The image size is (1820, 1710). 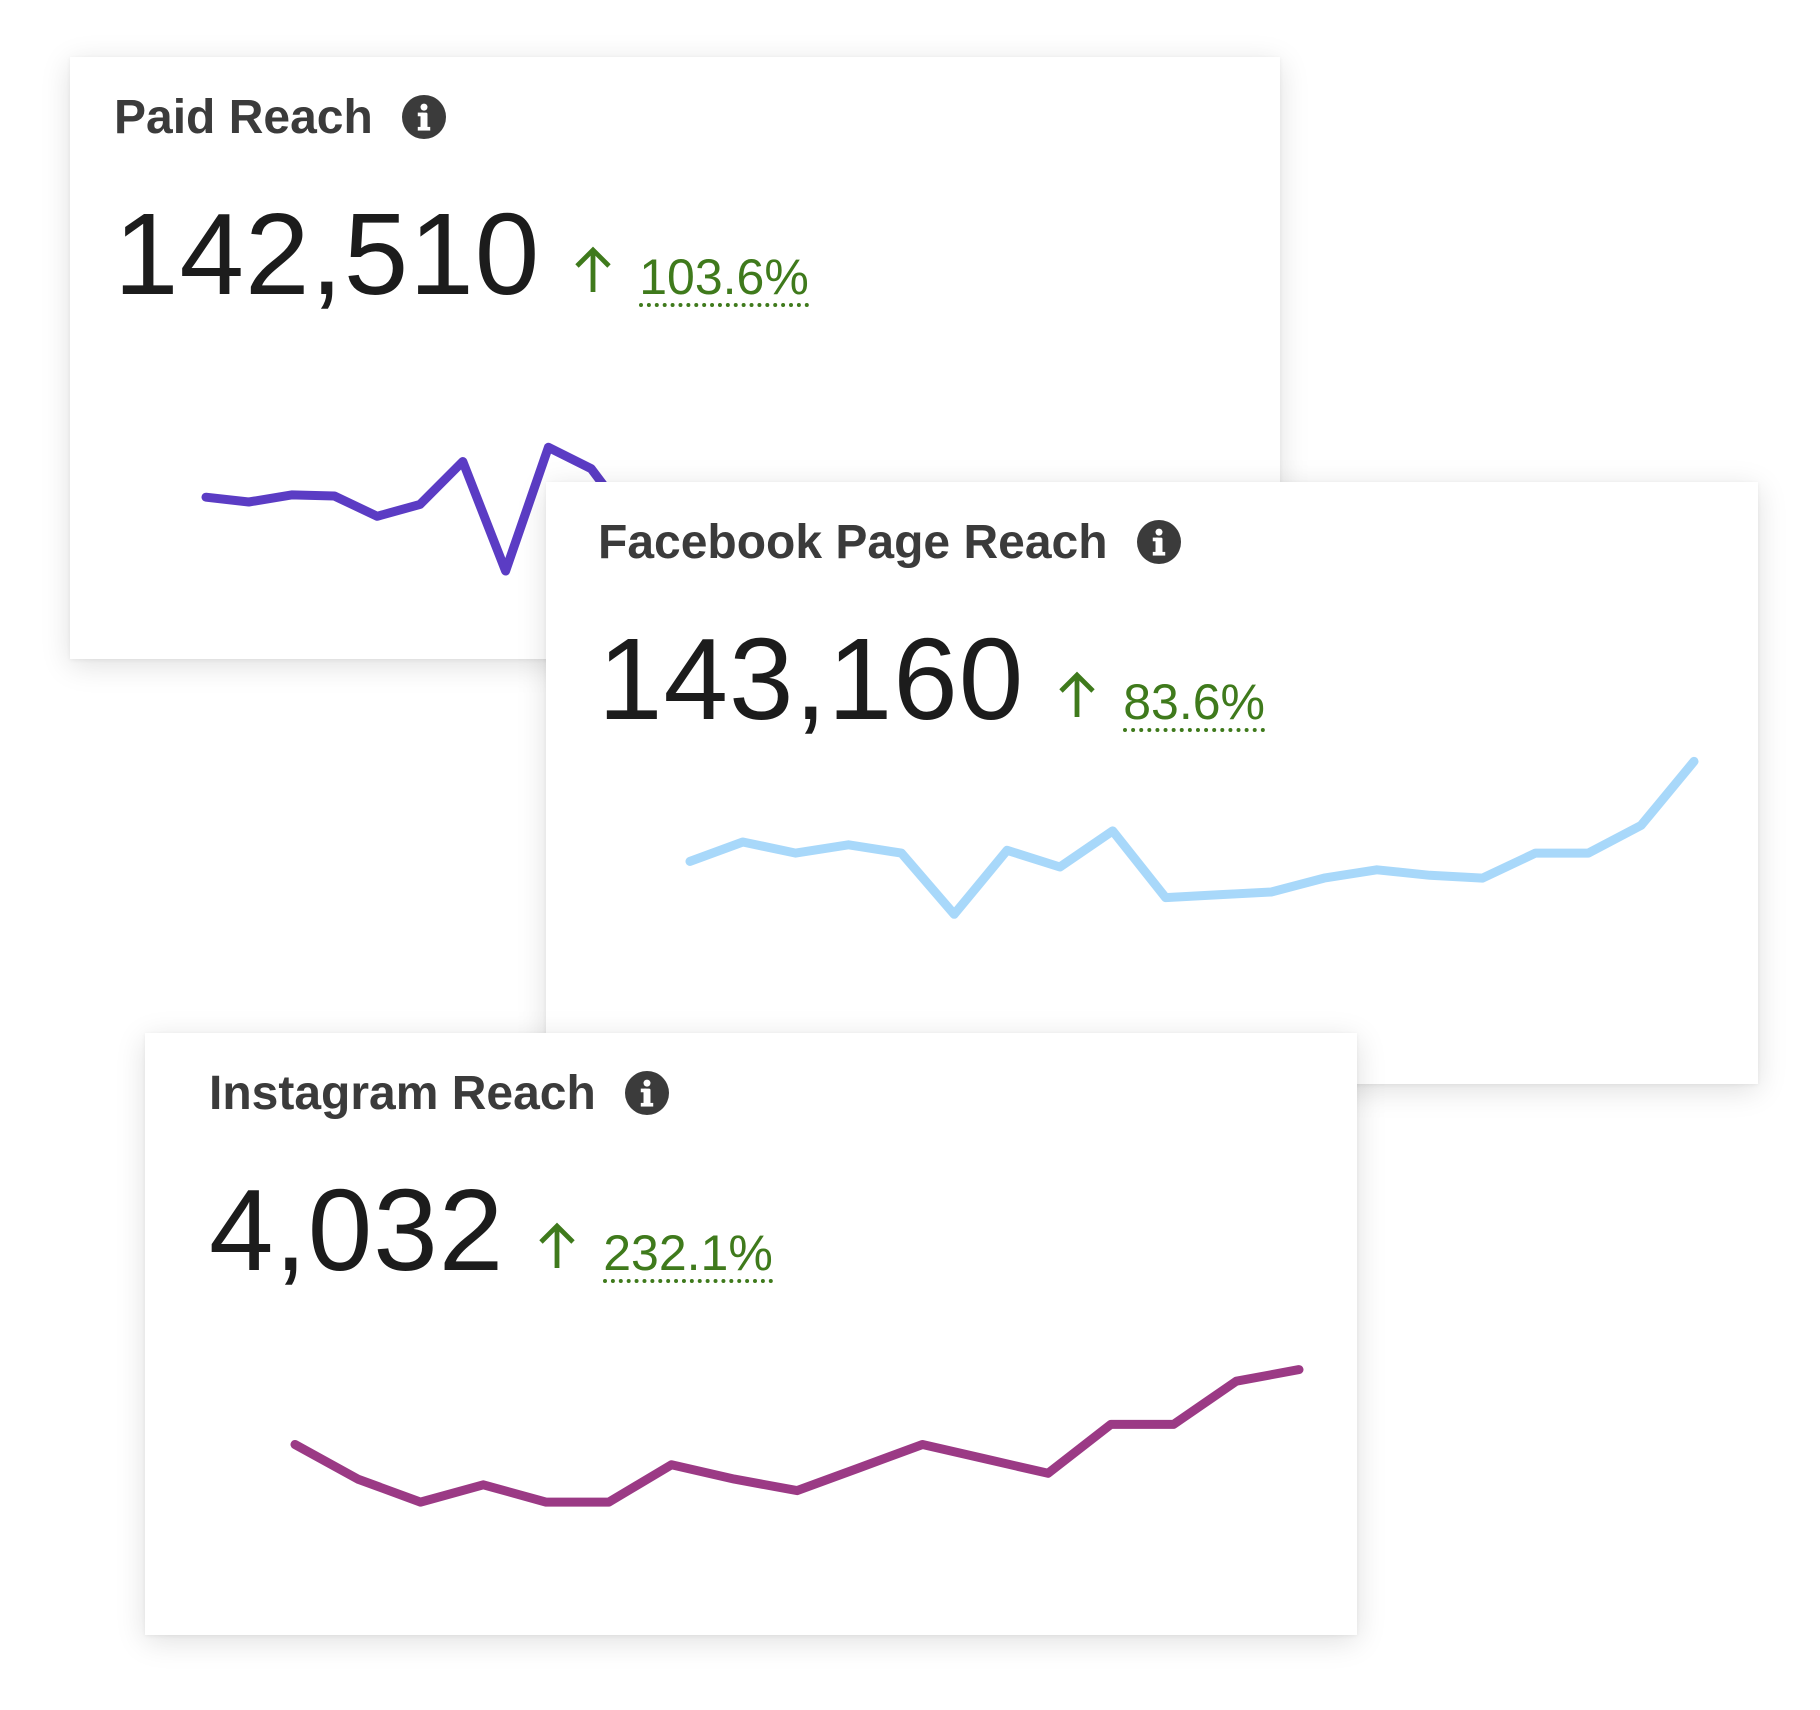 What do you see at coordinates (327, 254) in the screenshot?
I see `metric-value: 142,510` at bounding box center [327, 254].